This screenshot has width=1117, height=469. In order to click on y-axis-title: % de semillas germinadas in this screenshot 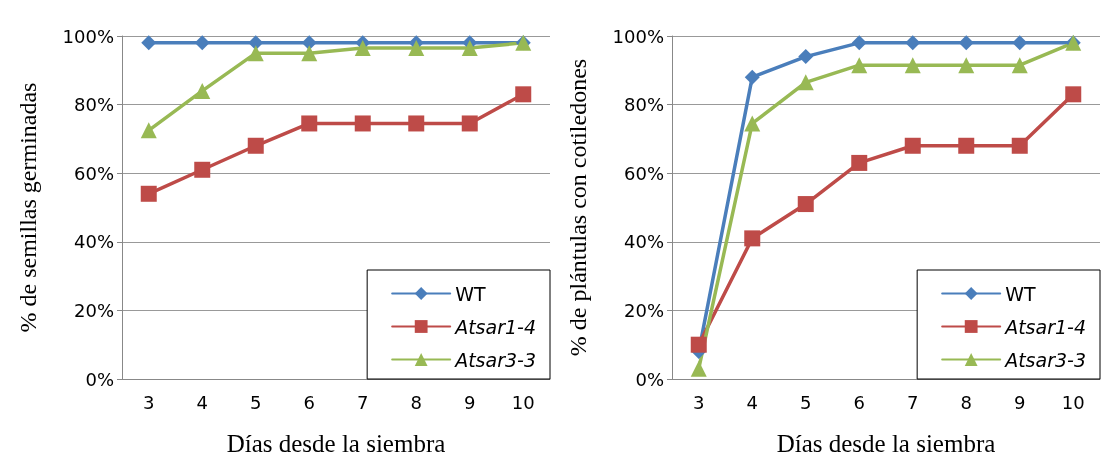, I will do `click(28, 207)`.